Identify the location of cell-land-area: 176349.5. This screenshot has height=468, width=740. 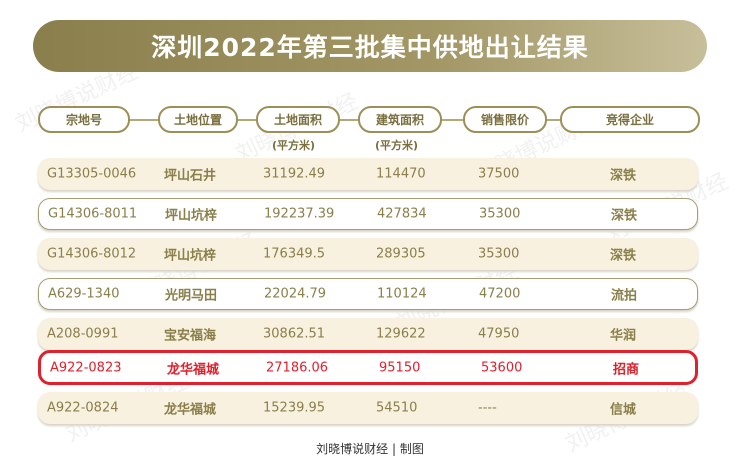
(294, 254).